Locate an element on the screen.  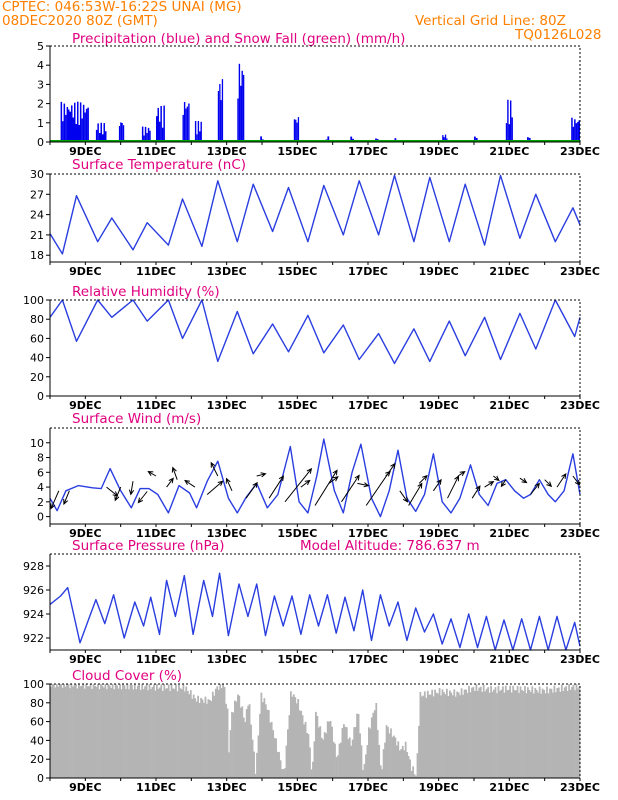
y-tick-label: 2 is located at coordinates (40, 502).